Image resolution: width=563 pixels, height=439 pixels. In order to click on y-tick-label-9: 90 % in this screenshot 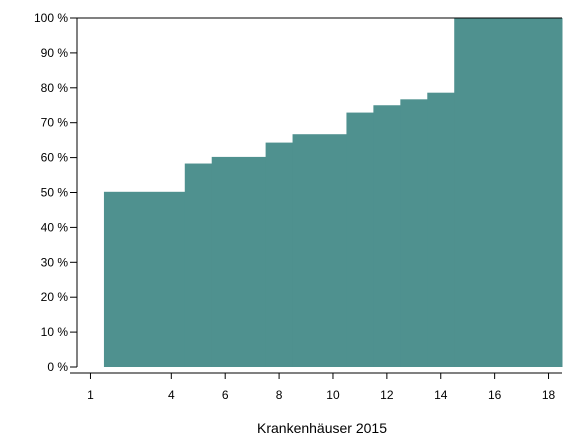, I will do `click(55, 53)`.